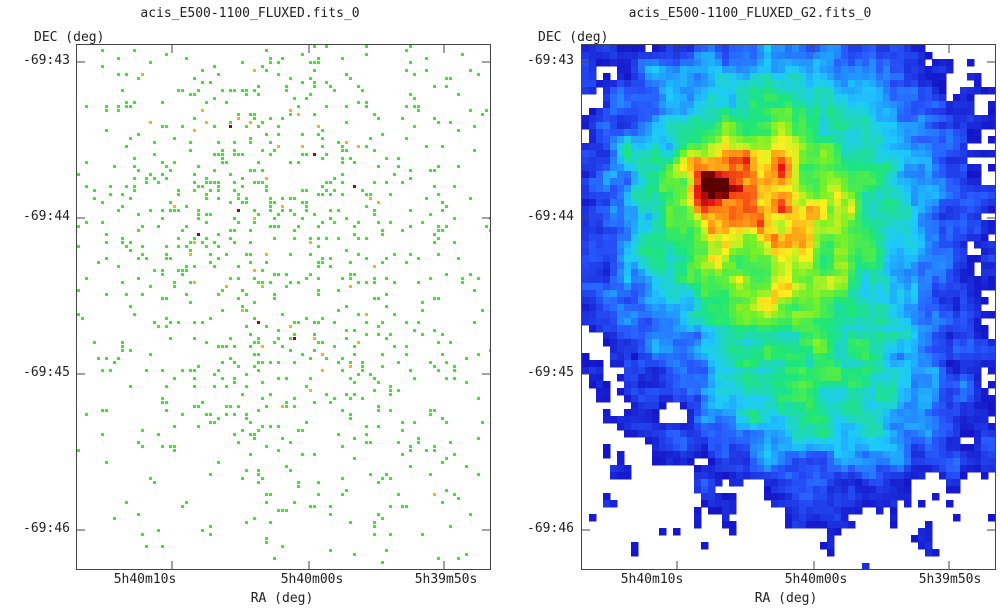 The height and width of the screenshot is (616, 1000). What do you see at coordinates (282, 598) in the screenshot?
I see `x-axis-label-raw: RA (deg)` at bounding box center [282, 598].